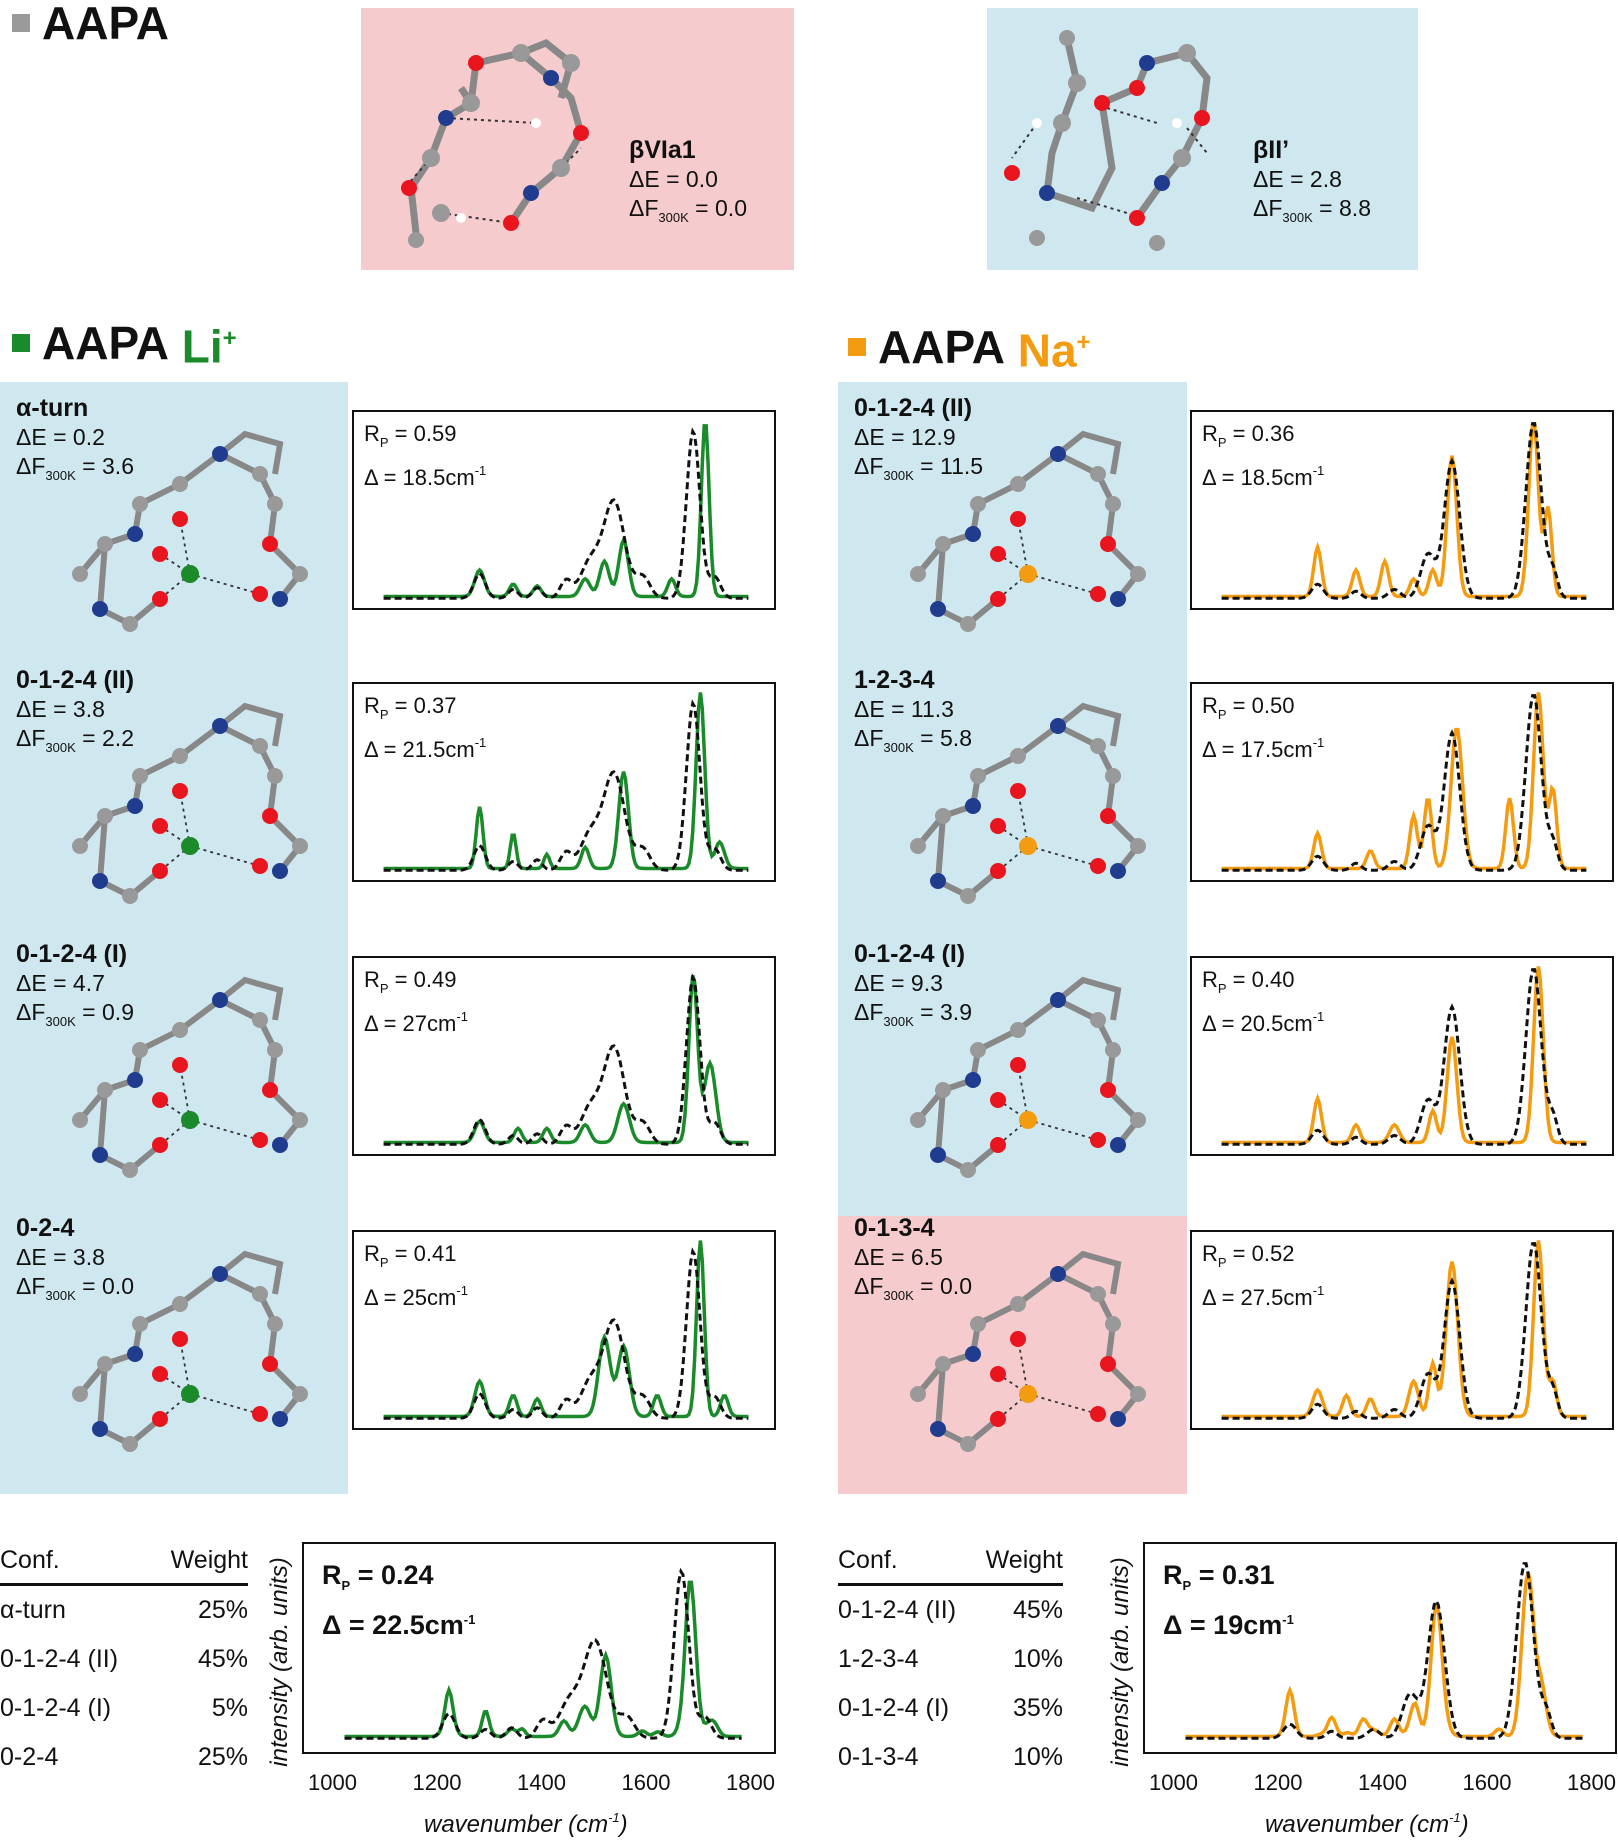  Describe the element at coordinates (1367, 1824) in the screenshot. I see `na-xlabel: wavenumber (cm-1)` at that location.